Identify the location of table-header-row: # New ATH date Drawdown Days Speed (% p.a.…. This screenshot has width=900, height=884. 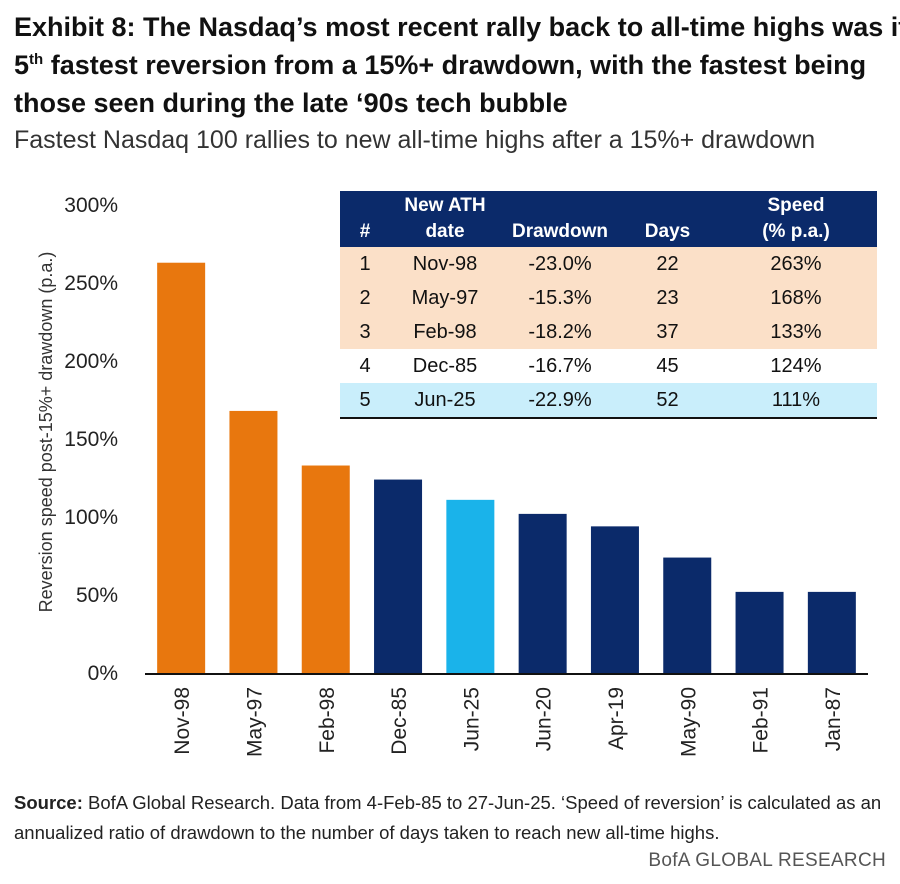
(608, 219).